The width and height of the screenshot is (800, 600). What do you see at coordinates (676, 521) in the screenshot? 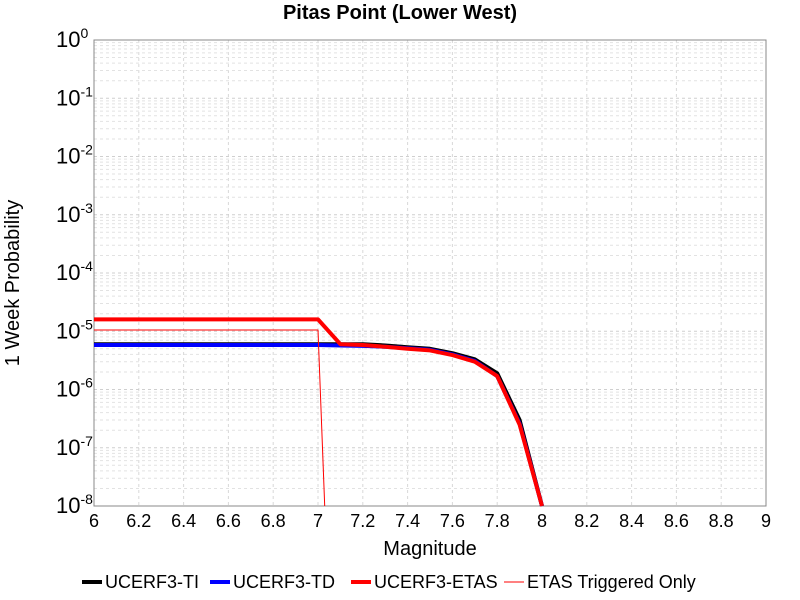
I see `x-tick-label: 8.6` at bounding box center [676, 521].